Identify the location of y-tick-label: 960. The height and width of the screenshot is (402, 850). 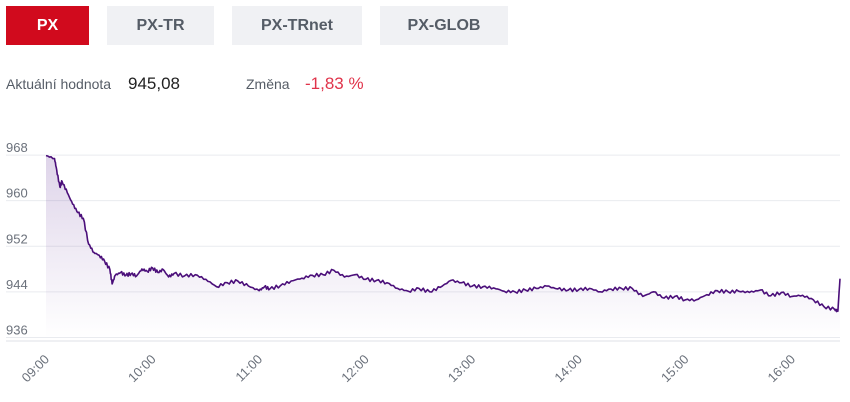
(17, 193).